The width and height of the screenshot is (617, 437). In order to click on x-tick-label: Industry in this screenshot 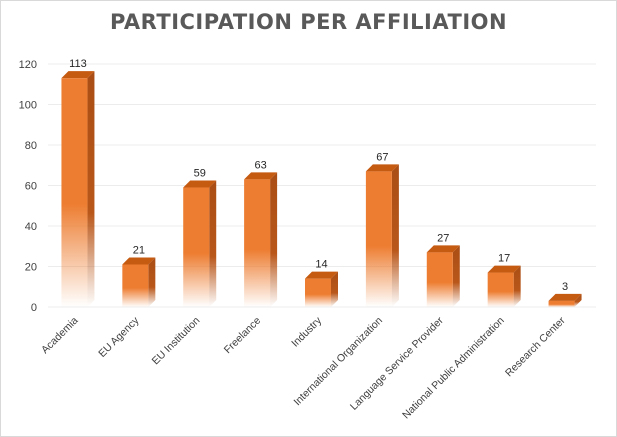, I will do `click(306, 331)`.